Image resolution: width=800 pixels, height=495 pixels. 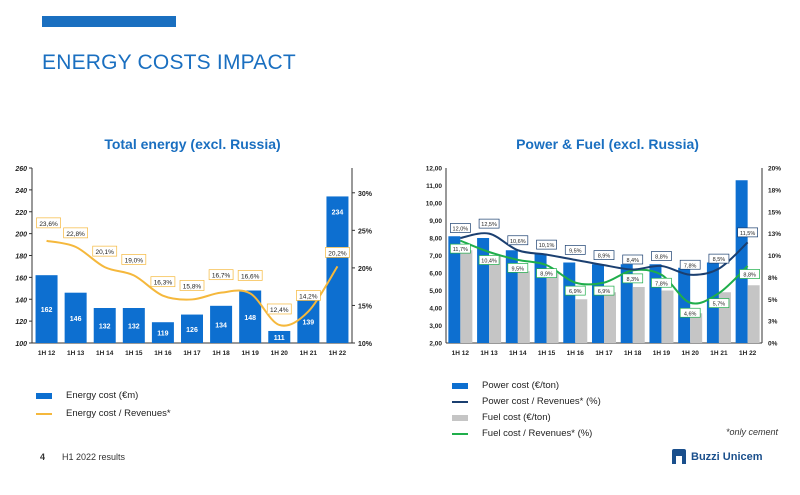 I want to click on bar-value-label: 148, so click(x=250, y=318).